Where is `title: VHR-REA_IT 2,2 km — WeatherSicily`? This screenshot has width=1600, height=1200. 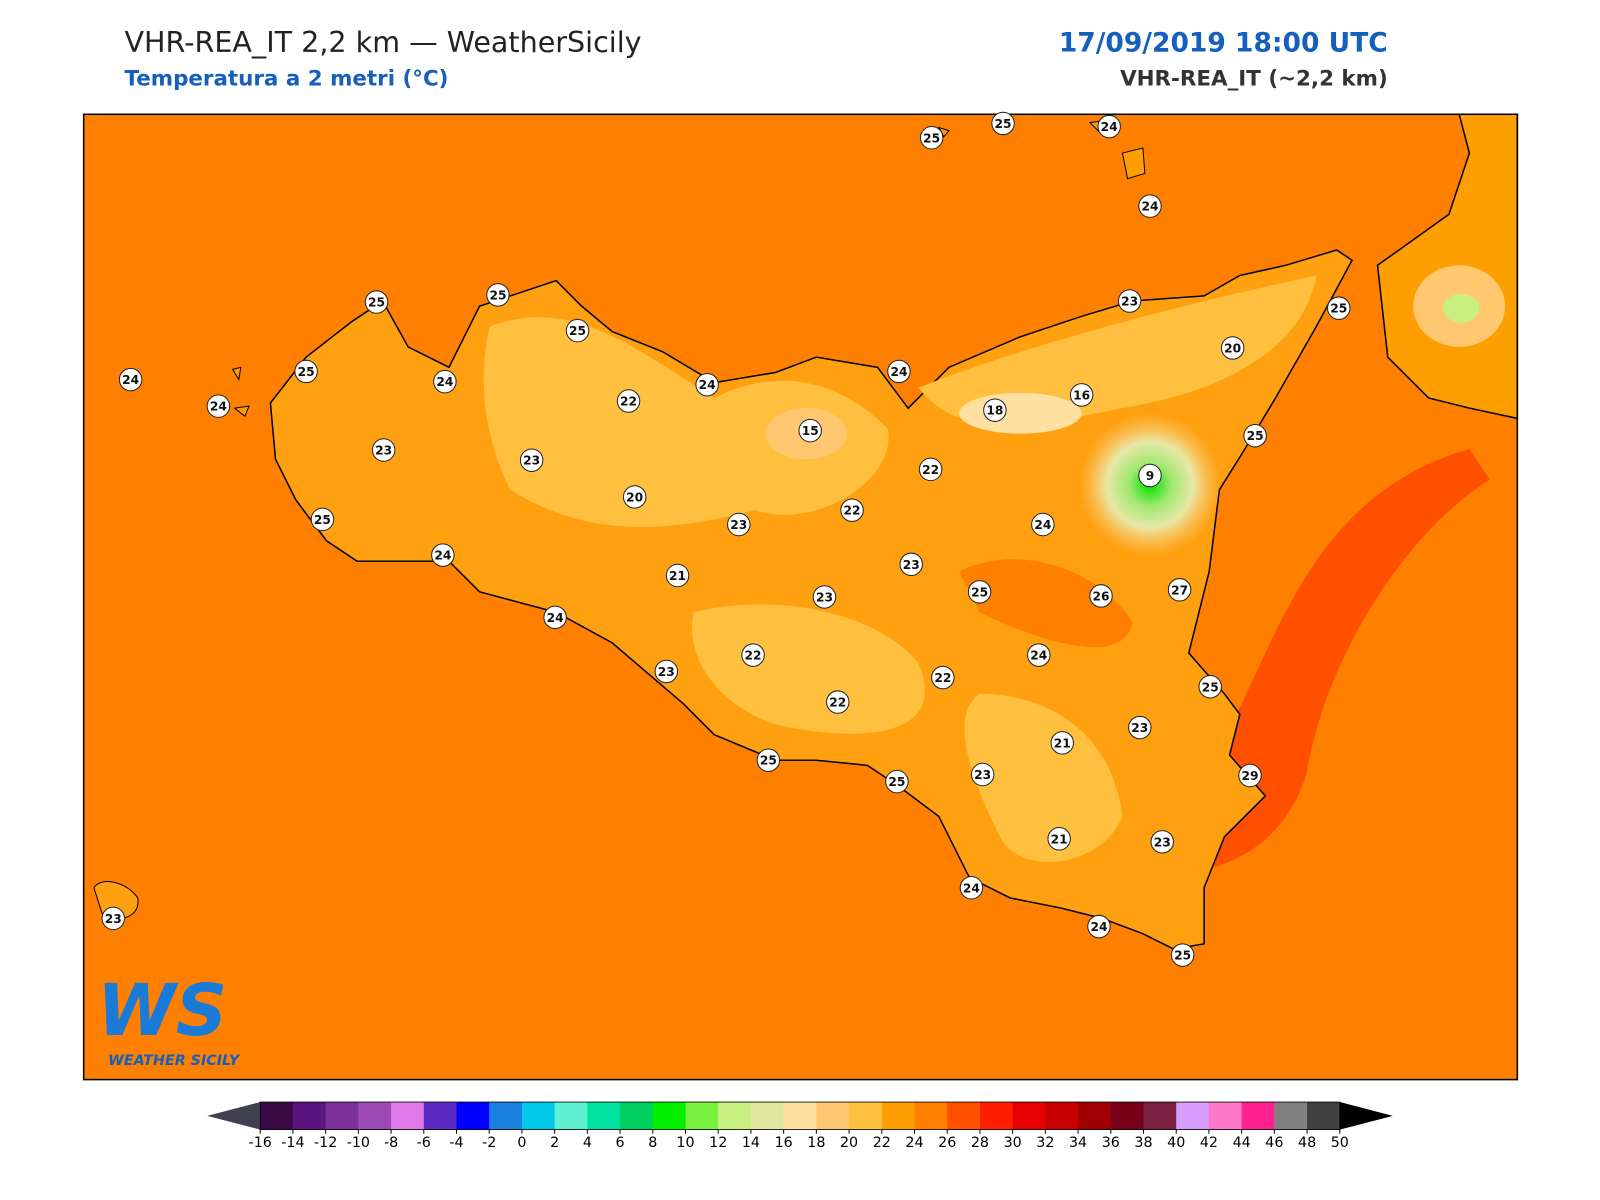
title: VHR-REA_IT 2,2 km — WeatherSicily is located at coordinates (382, 42).